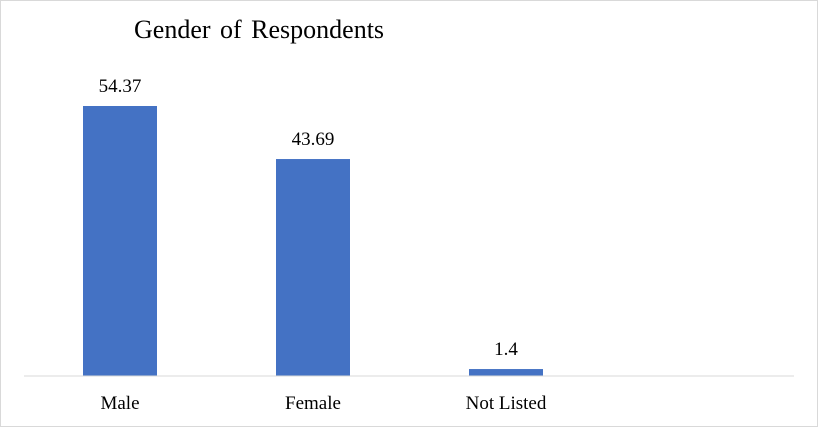 The image size is (818, 427). Describe the element at coordinates (506, 349) in the screenshot. I see `data-label-not-listed: 1.4` at that location.